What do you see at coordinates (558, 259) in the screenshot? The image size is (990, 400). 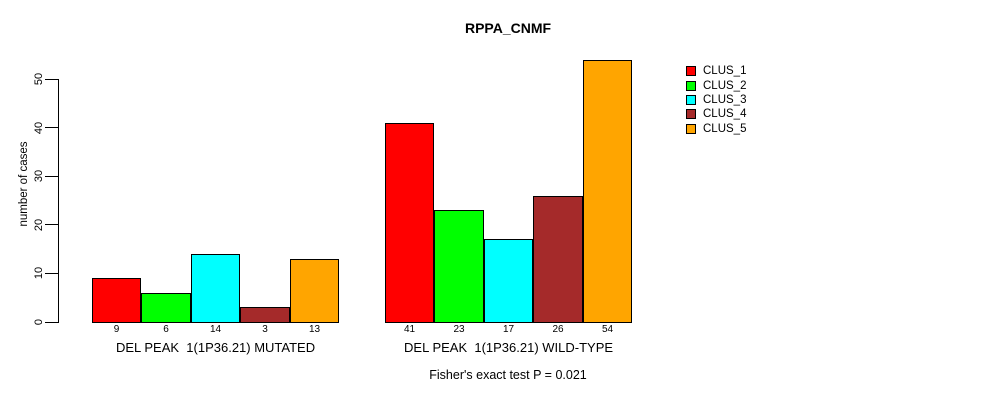 I see `bar-clus_4-group2` at bounding box center [558, 259].